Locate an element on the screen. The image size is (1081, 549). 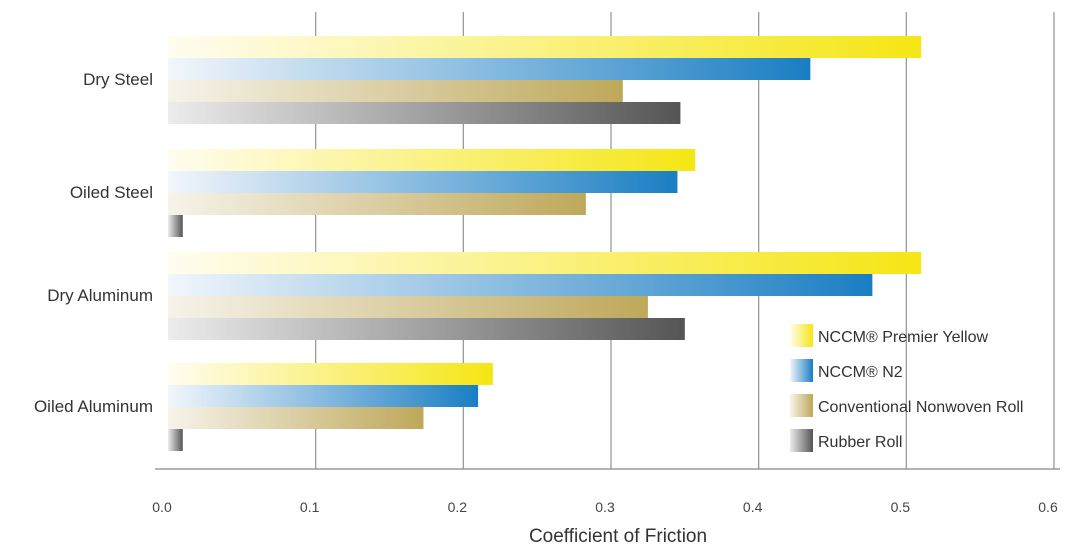
x-tick-label: 0.1 is located at coordinates (310, 507).